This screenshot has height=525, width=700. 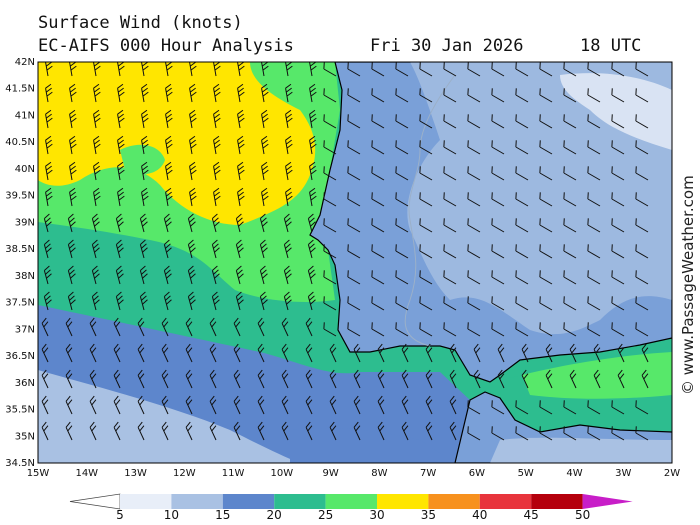 I want to click on legend-tick-label: 30, so click(x=376, y=515).